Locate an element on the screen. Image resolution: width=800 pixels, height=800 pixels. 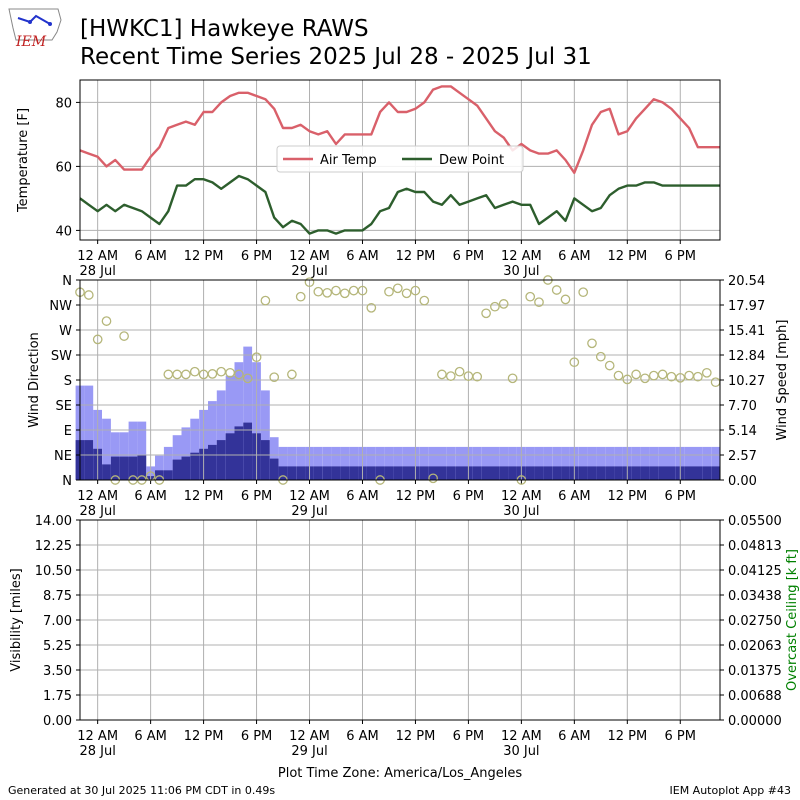
y-tick-label: NE is located at coordinates (63, 456).